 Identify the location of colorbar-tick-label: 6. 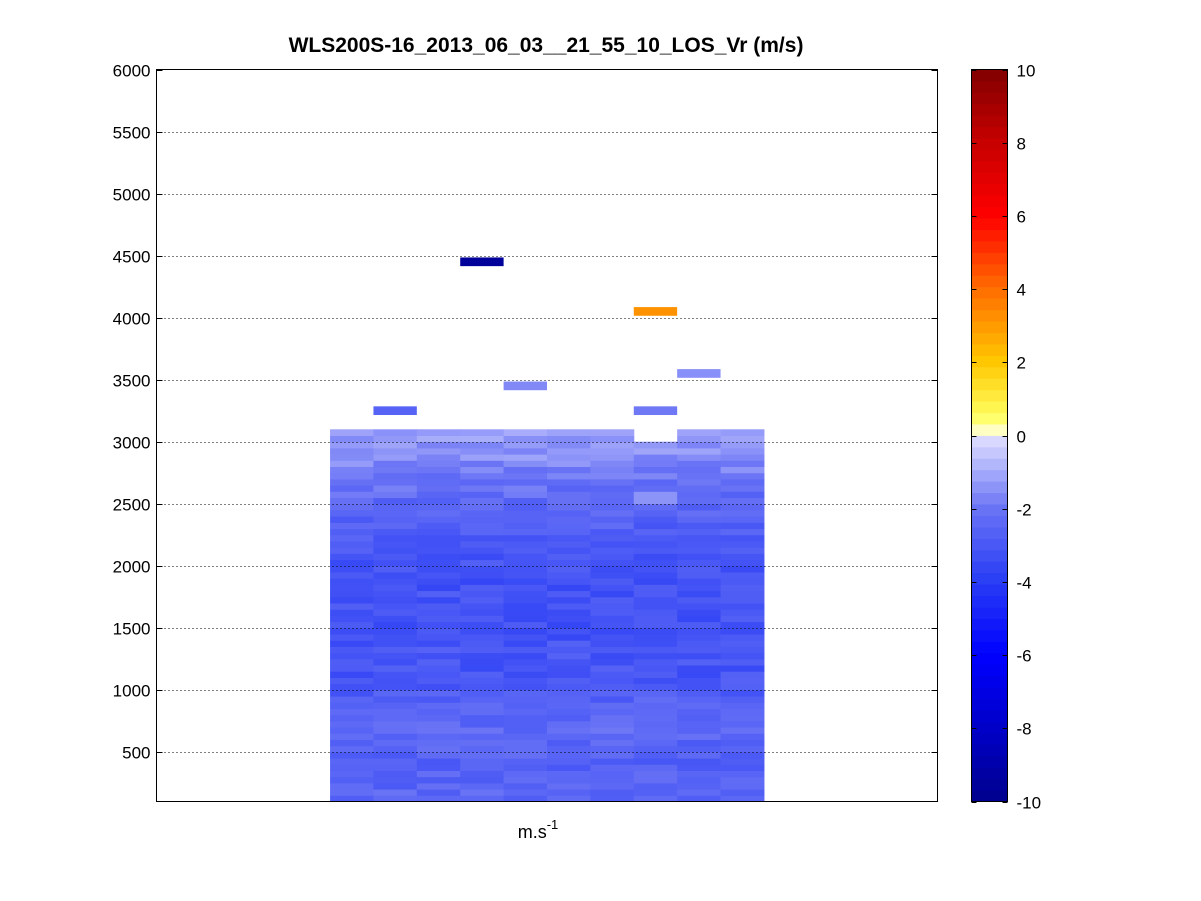
(1021, 217).